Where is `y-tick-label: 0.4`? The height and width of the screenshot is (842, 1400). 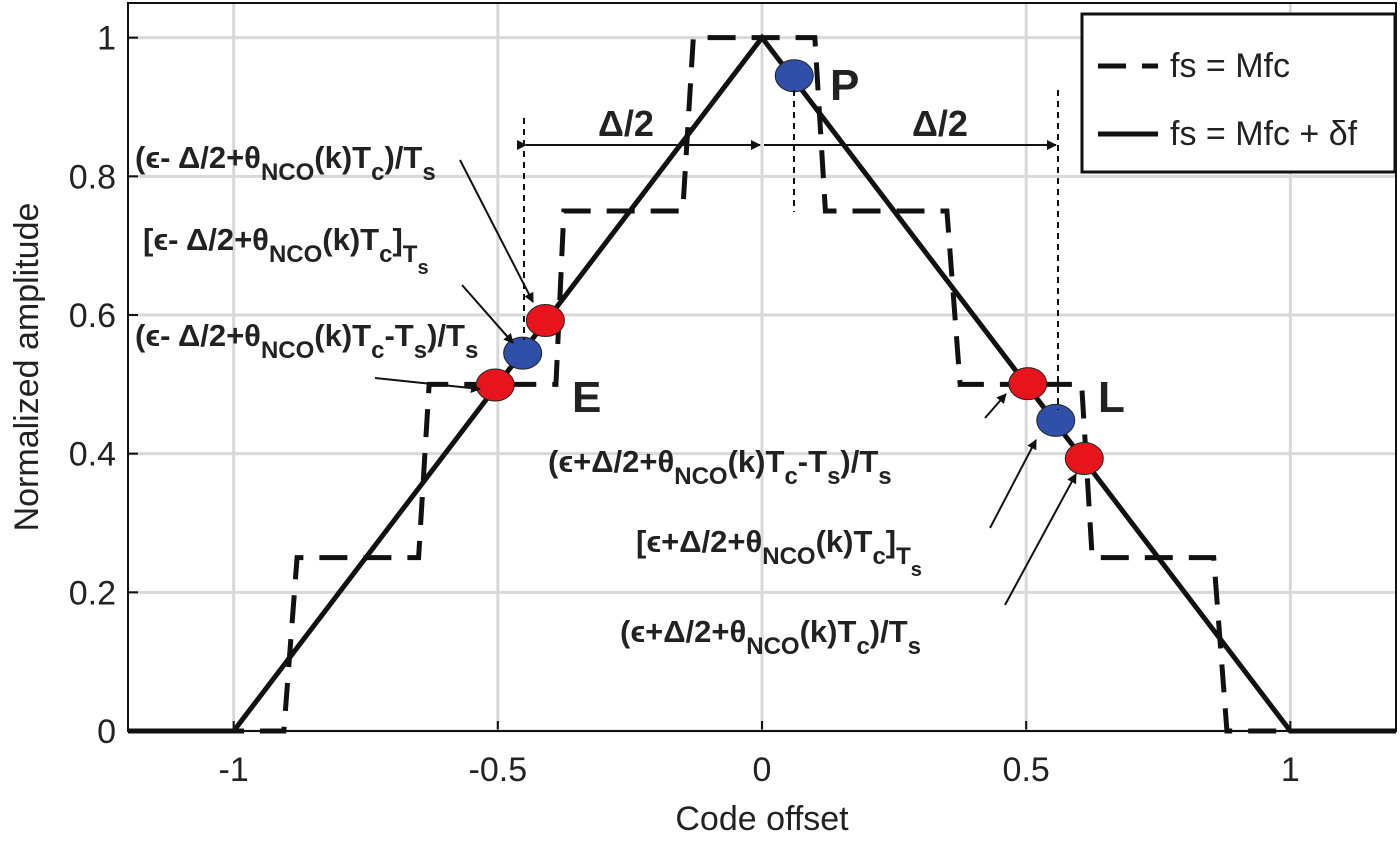 y-tick-label: 0.4 is located at coordinates (92, 455).